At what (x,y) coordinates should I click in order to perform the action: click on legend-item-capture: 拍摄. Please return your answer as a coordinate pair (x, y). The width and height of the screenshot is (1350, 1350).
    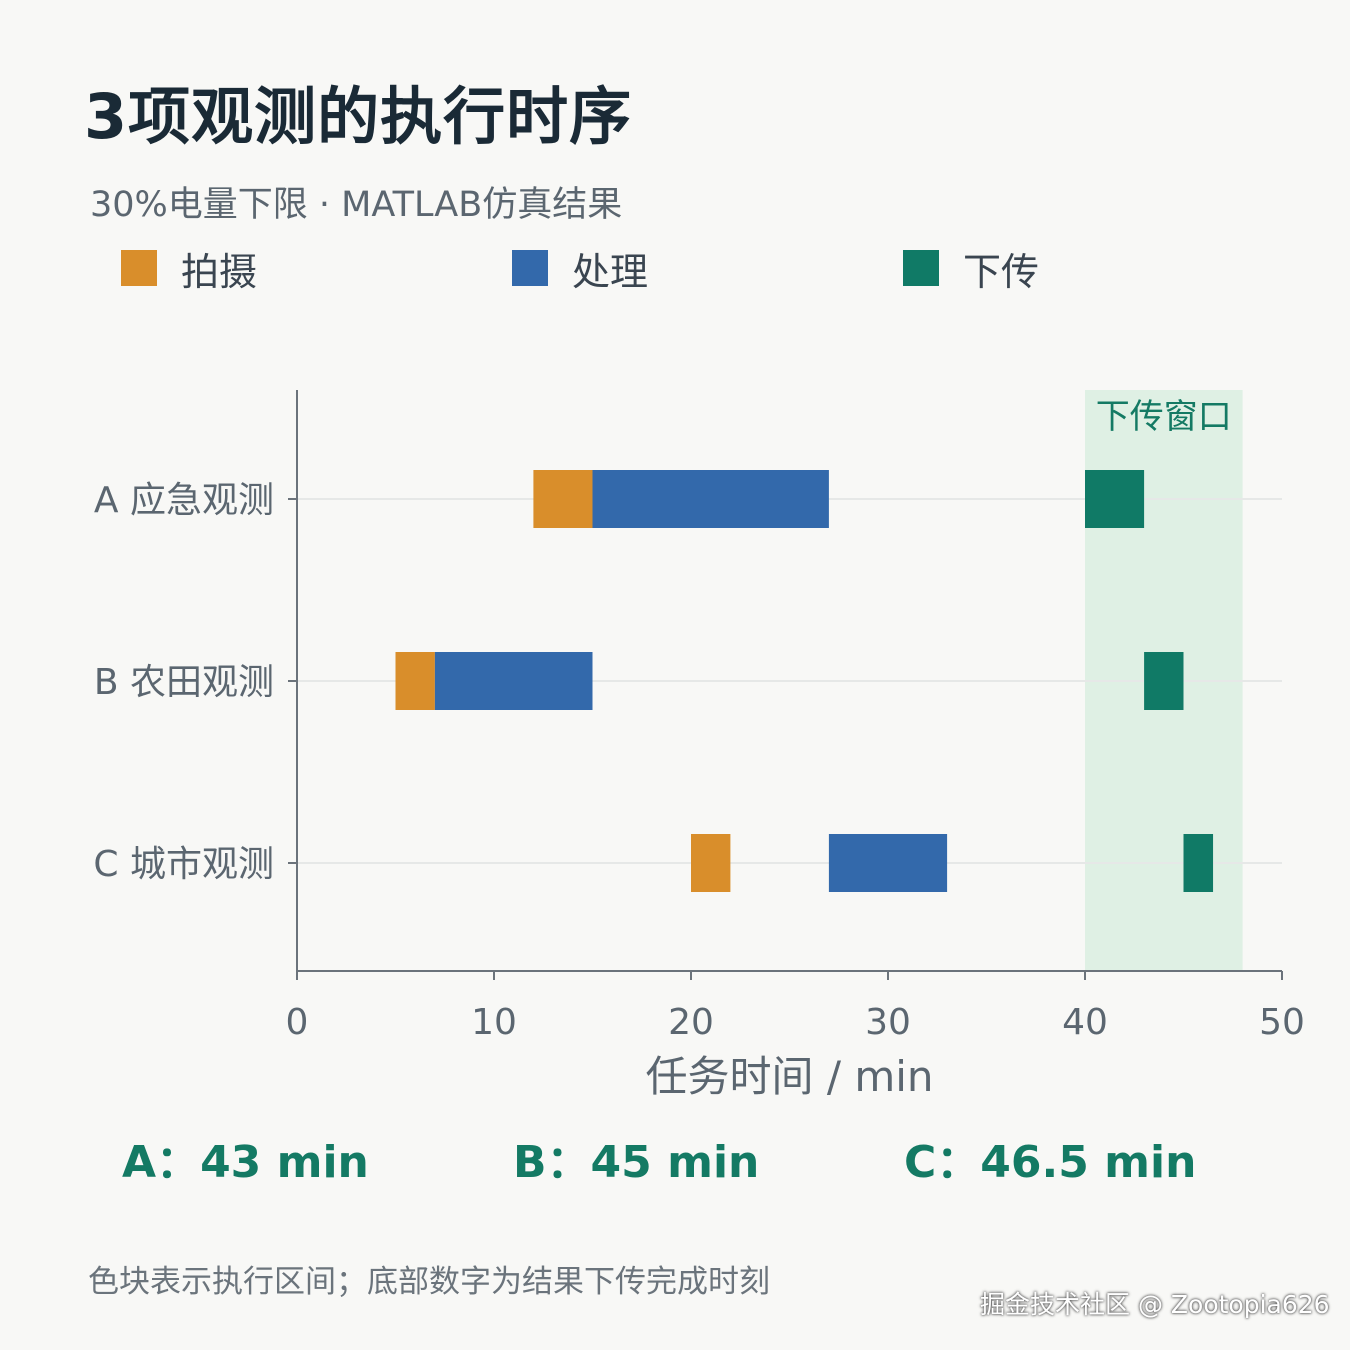
    Looking at the image, I should click on (189, 270).